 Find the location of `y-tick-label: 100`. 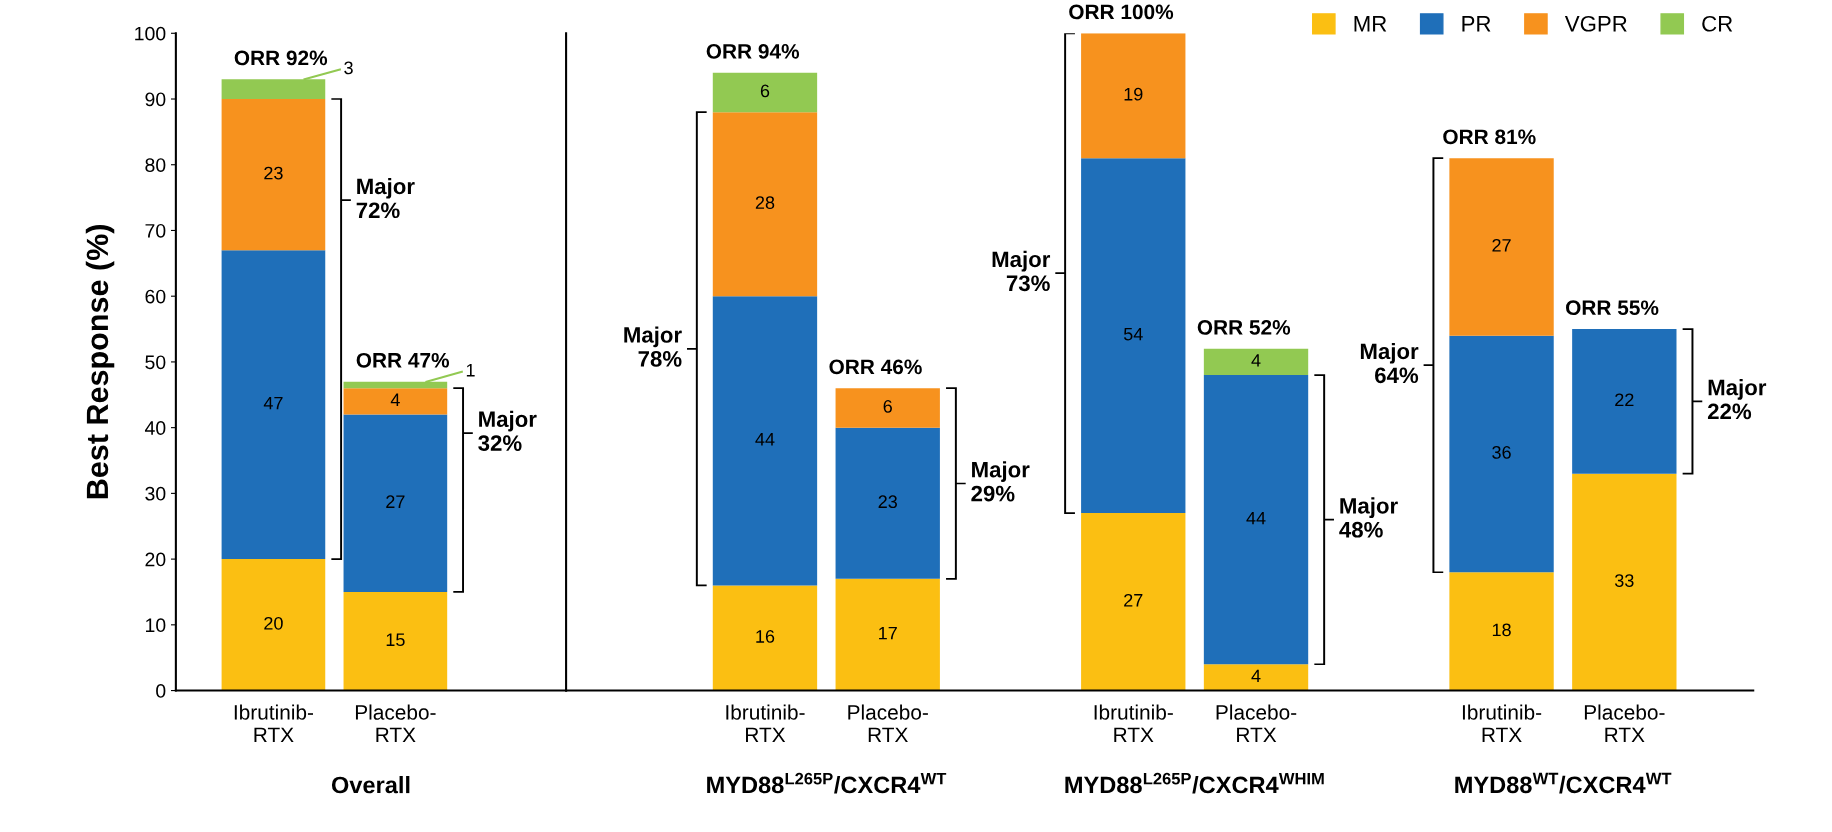

y-tick-label: 100 is located at coordinates (150, 33).